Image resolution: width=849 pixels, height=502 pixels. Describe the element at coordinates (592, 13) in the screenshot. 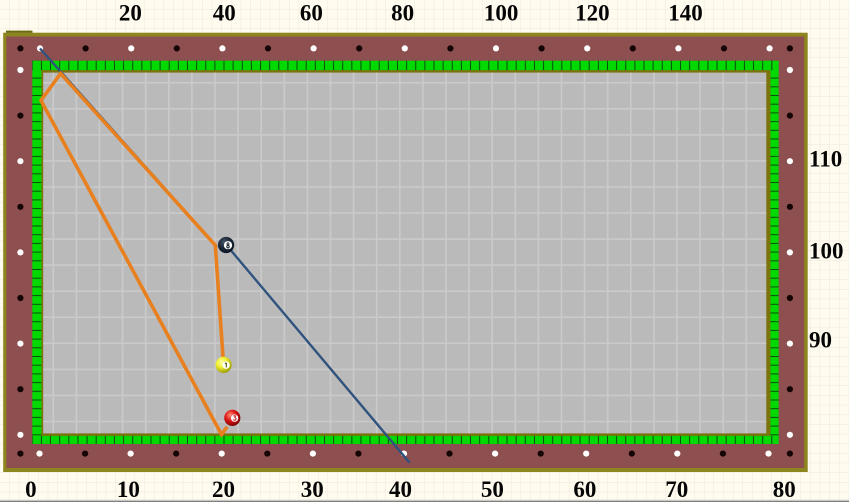

I see `svg-text: 120` at that location.